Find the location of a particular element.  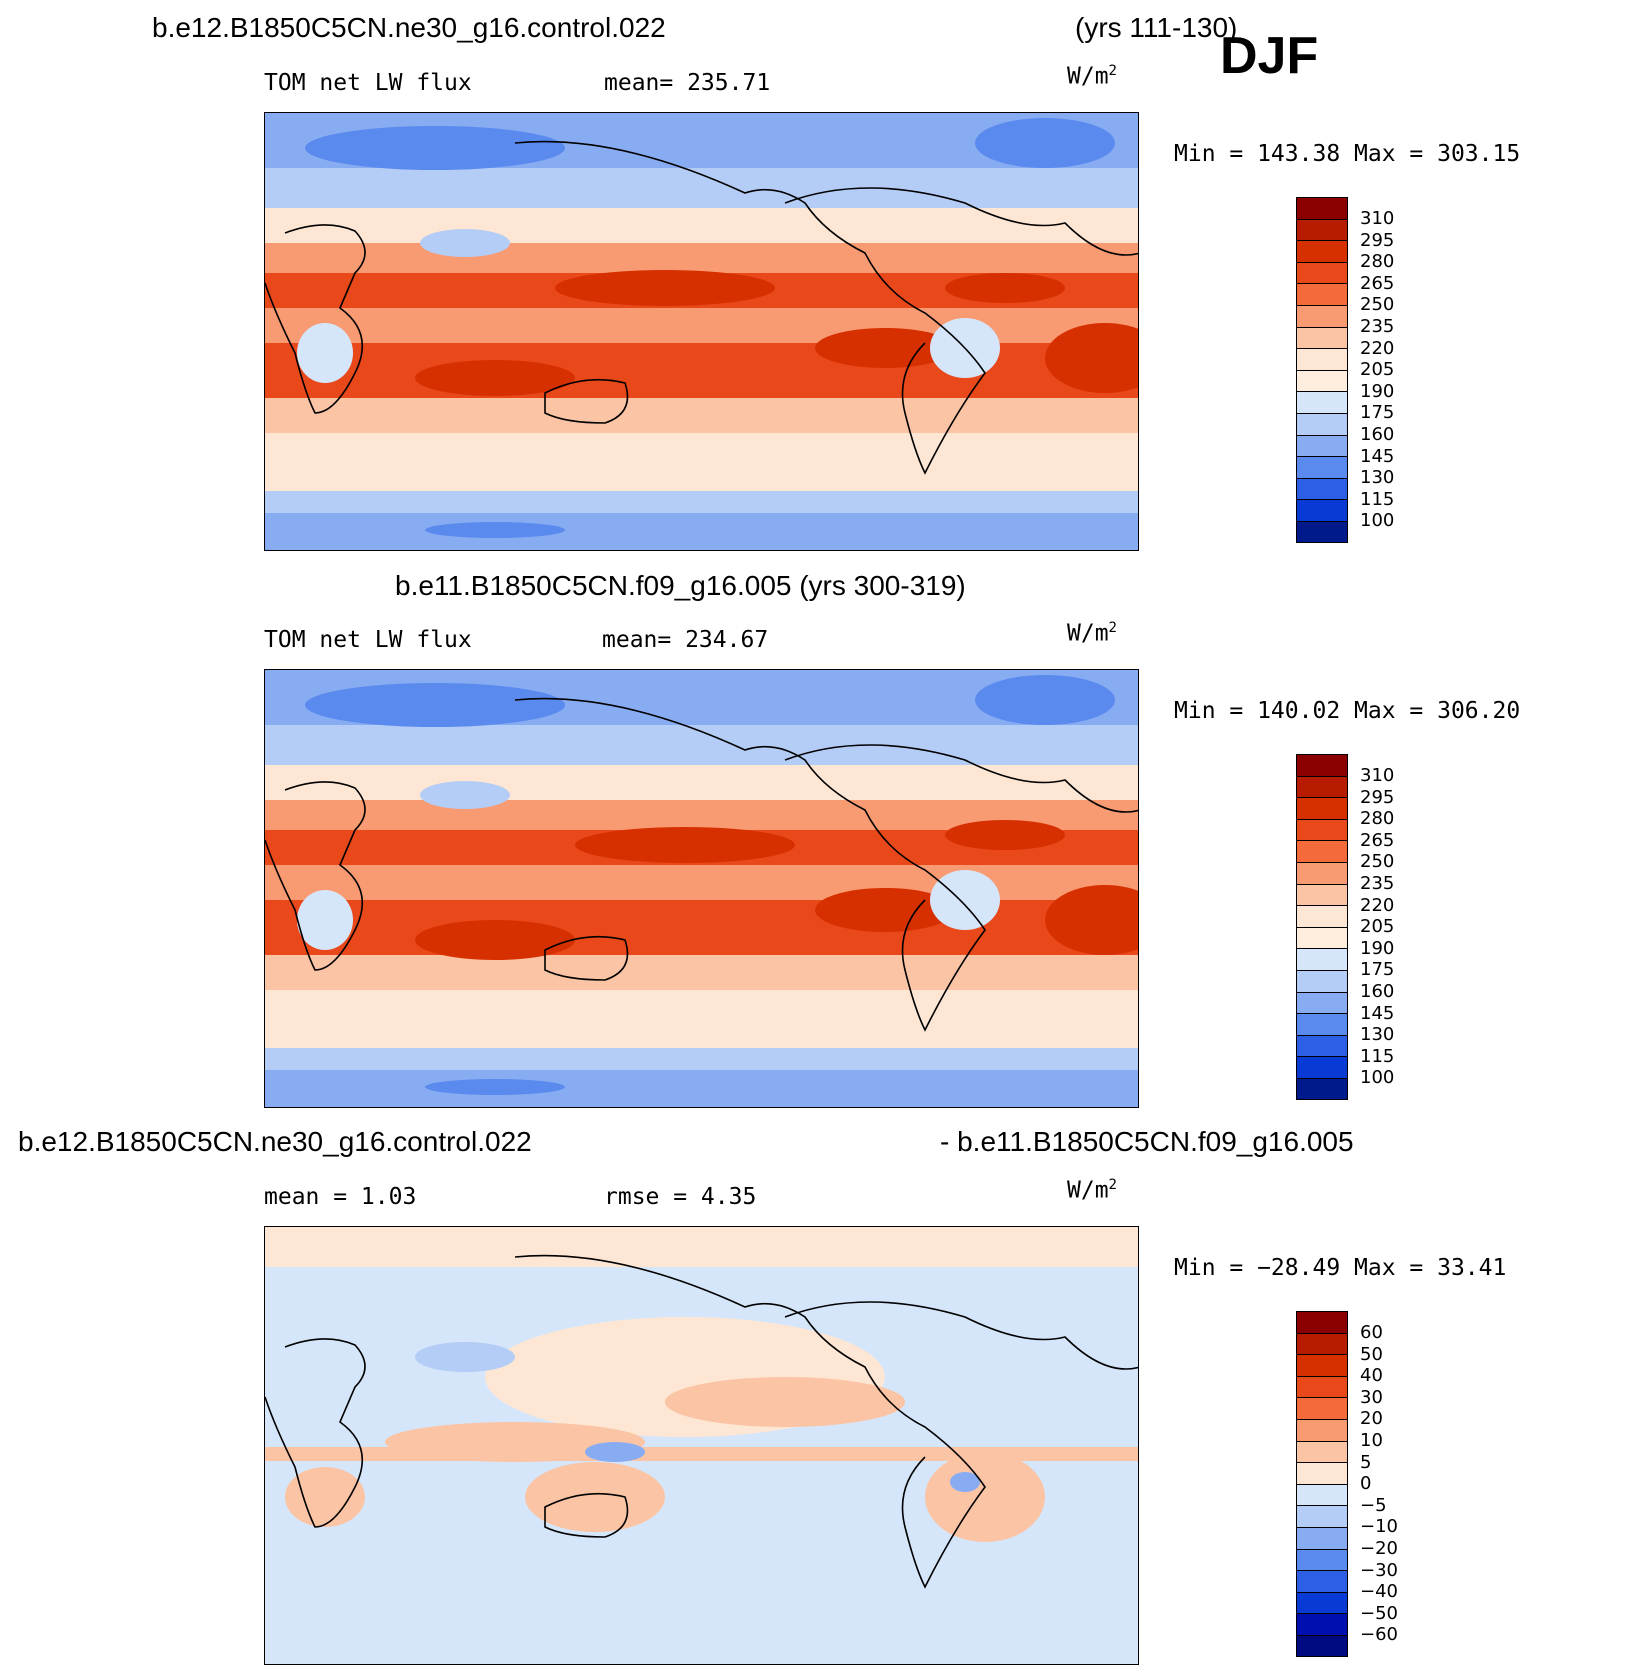

band-southern-ocean is located at coordinates (701, 1020).